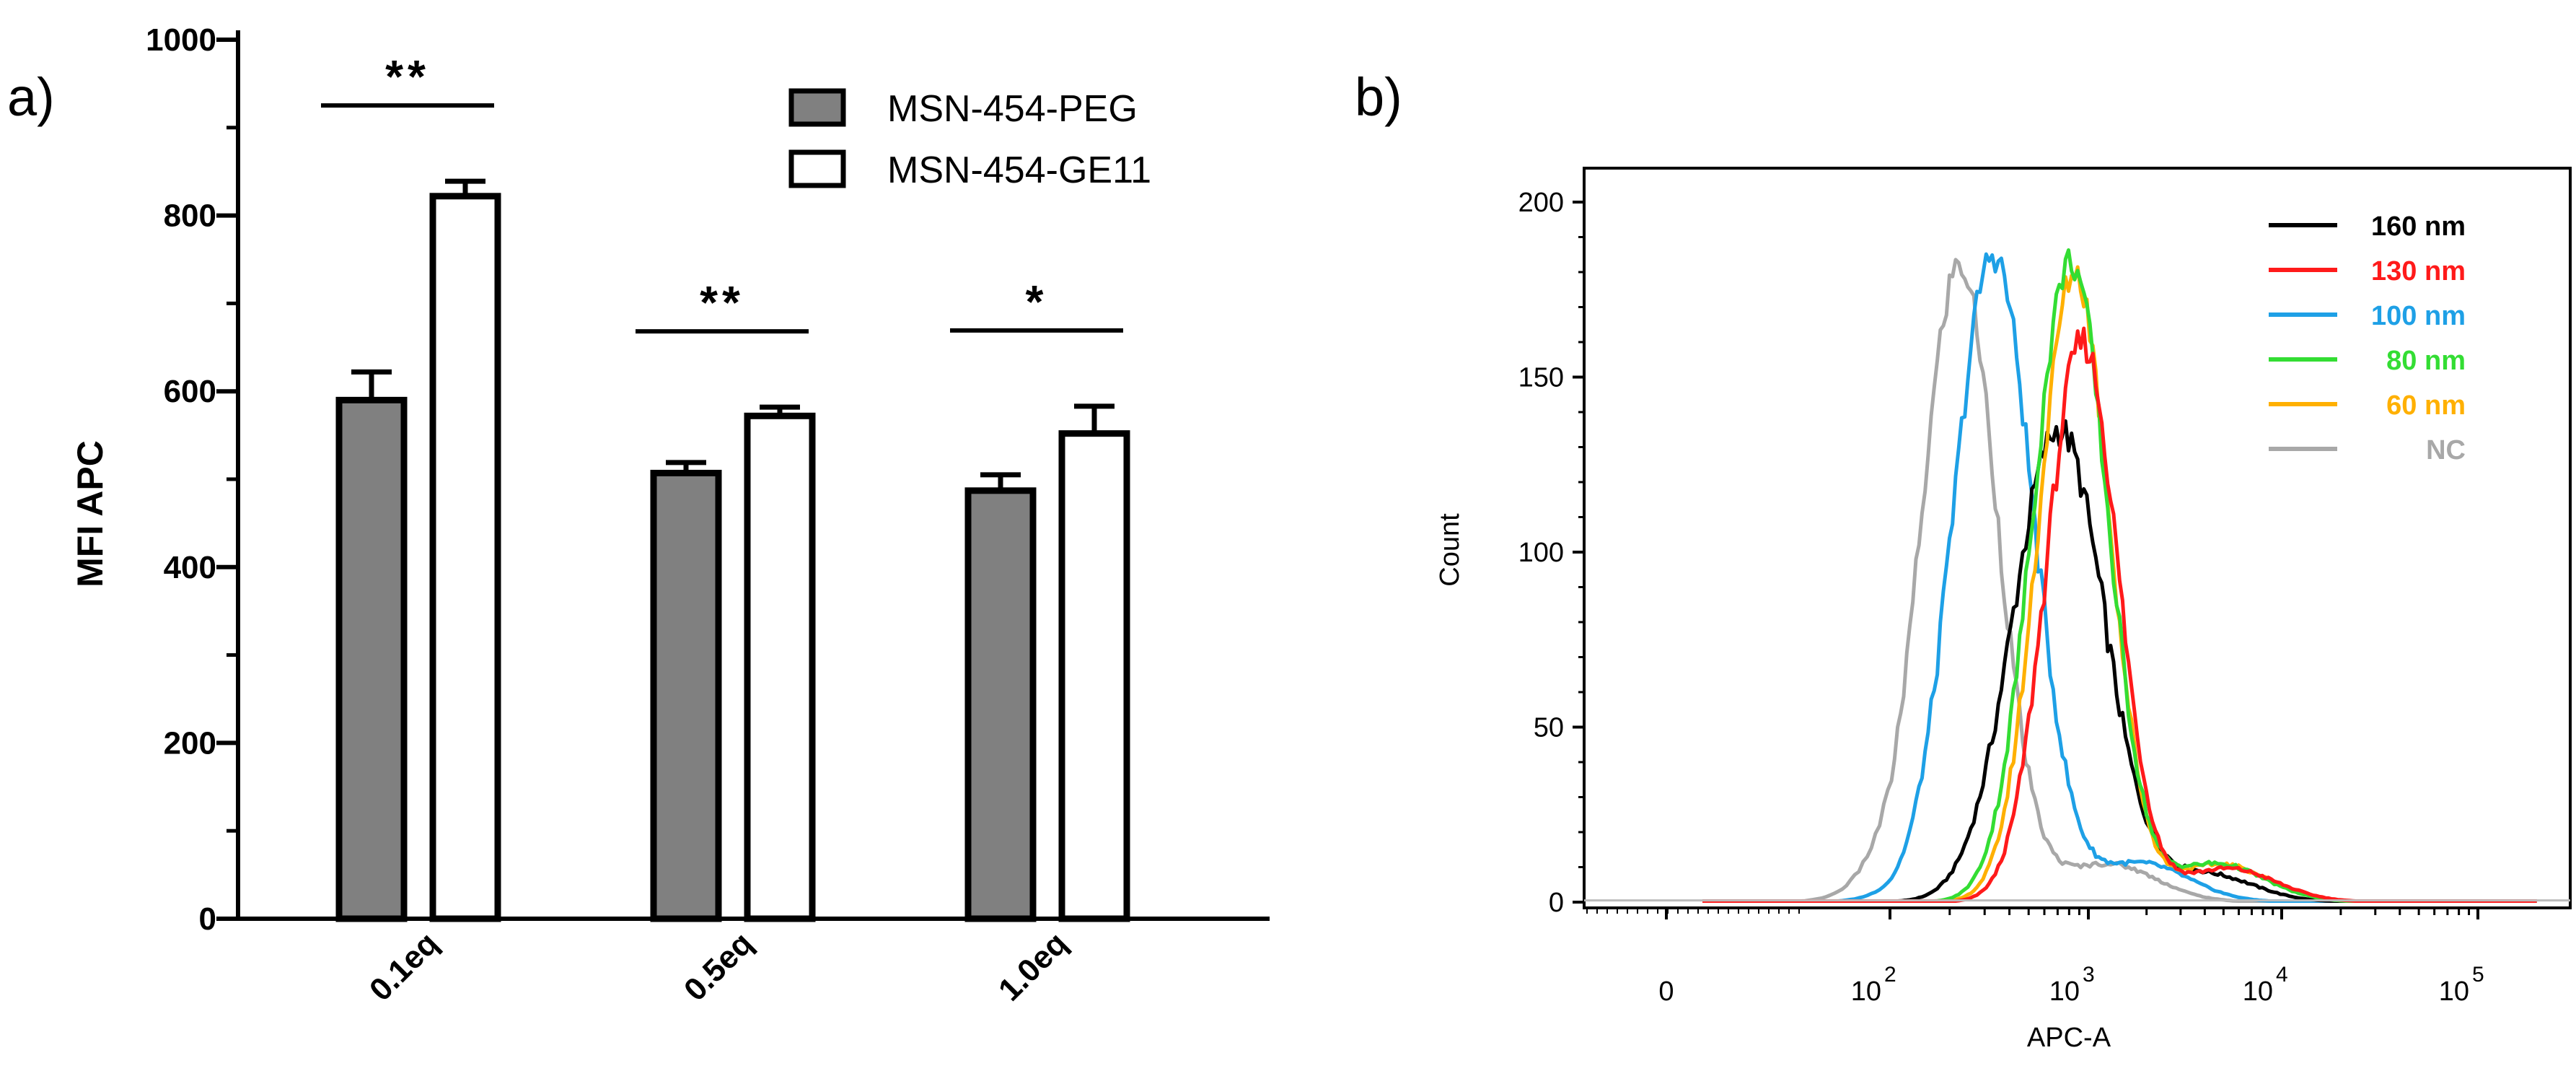  I want to click on category-labels: 0.1eq 0.5eq 1.0eq, so click(718, 966).